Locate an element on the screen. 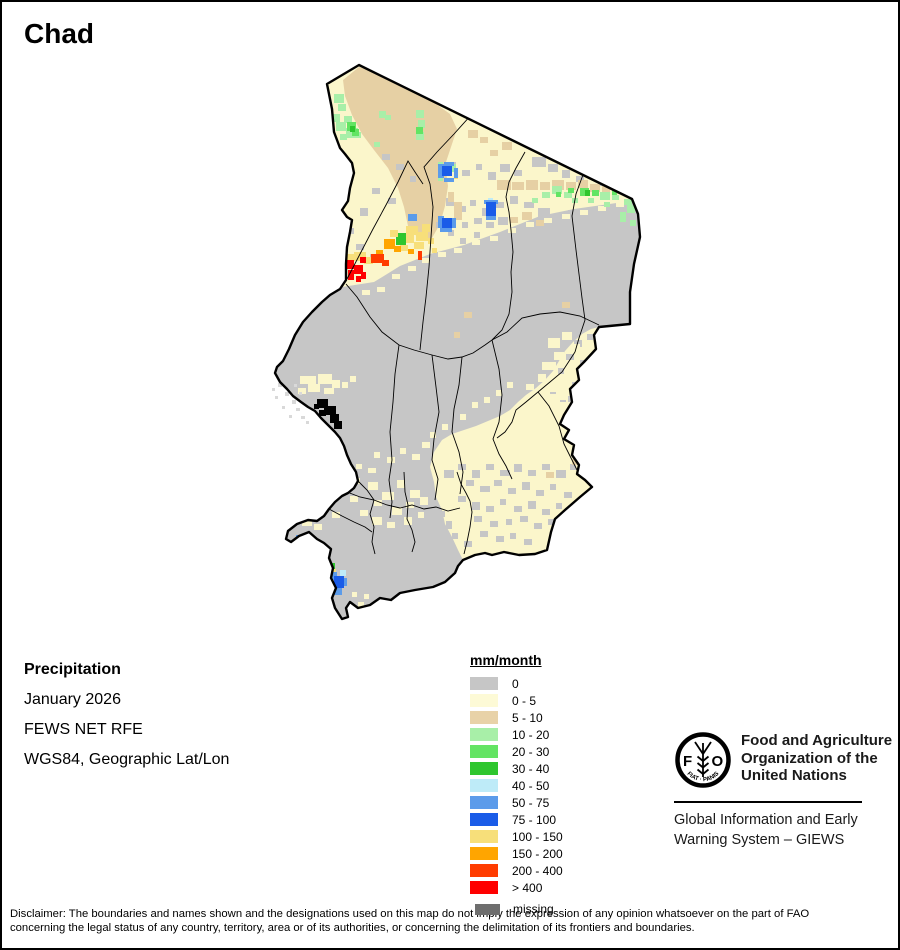 This screenshot has height=950, width=900. fao-name-line: Food and Agriculture is located at coordinates (817, 740).